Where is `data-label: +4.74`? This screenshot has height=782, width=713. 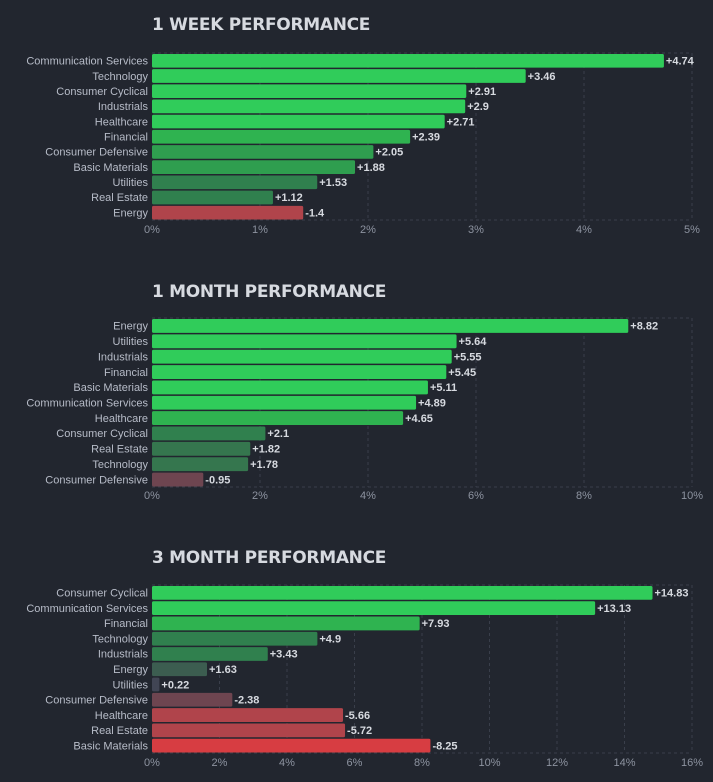 data-label: +4.74 is located at coordinates (680, 62).